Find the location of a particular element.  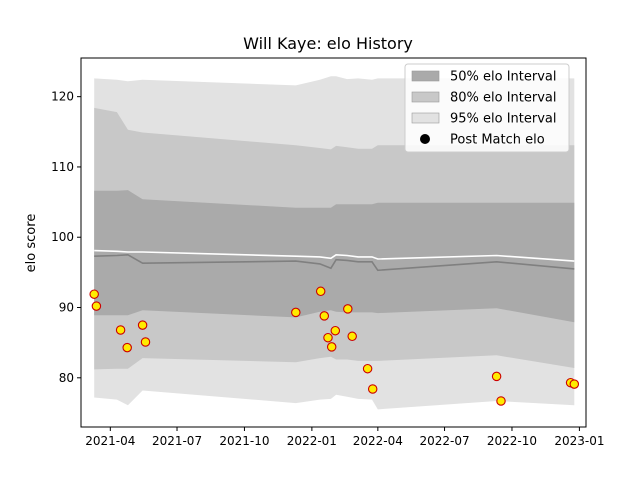

y-tick-label: 120 is located at coordinates (62, 97).